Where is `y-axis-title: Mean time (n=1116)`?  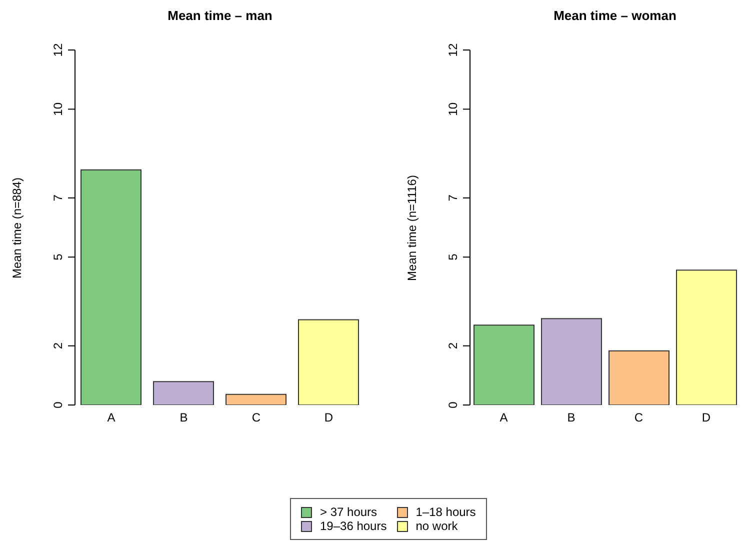 y-axis-title: Mean time (n=1116) is located at coordinates (412, 228).